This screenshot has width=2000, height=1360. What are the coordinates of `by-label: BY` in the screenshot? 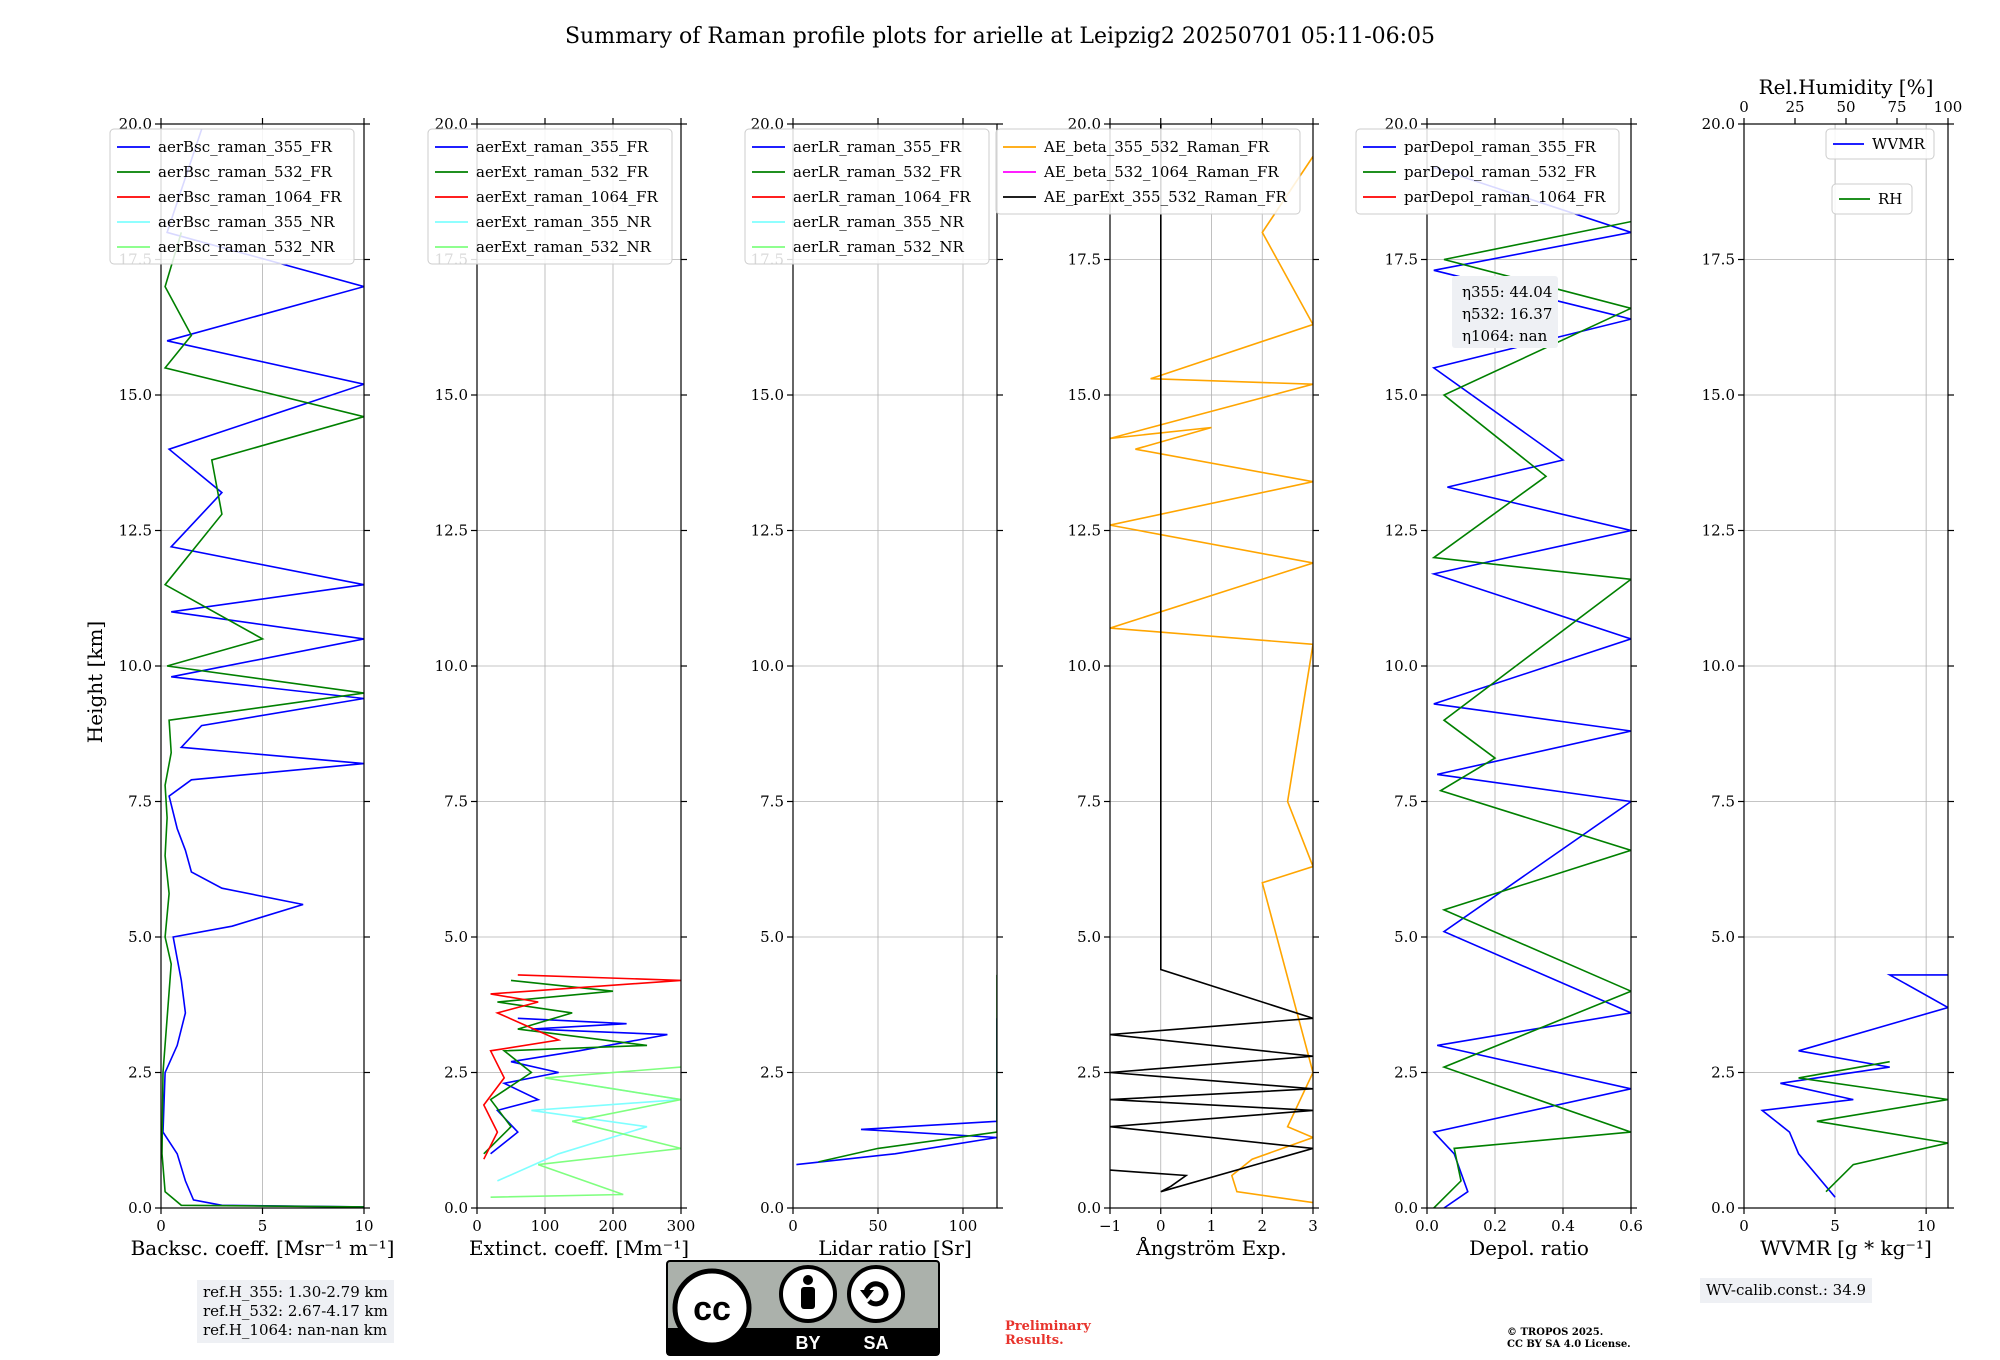 It's located at (807, 1343).